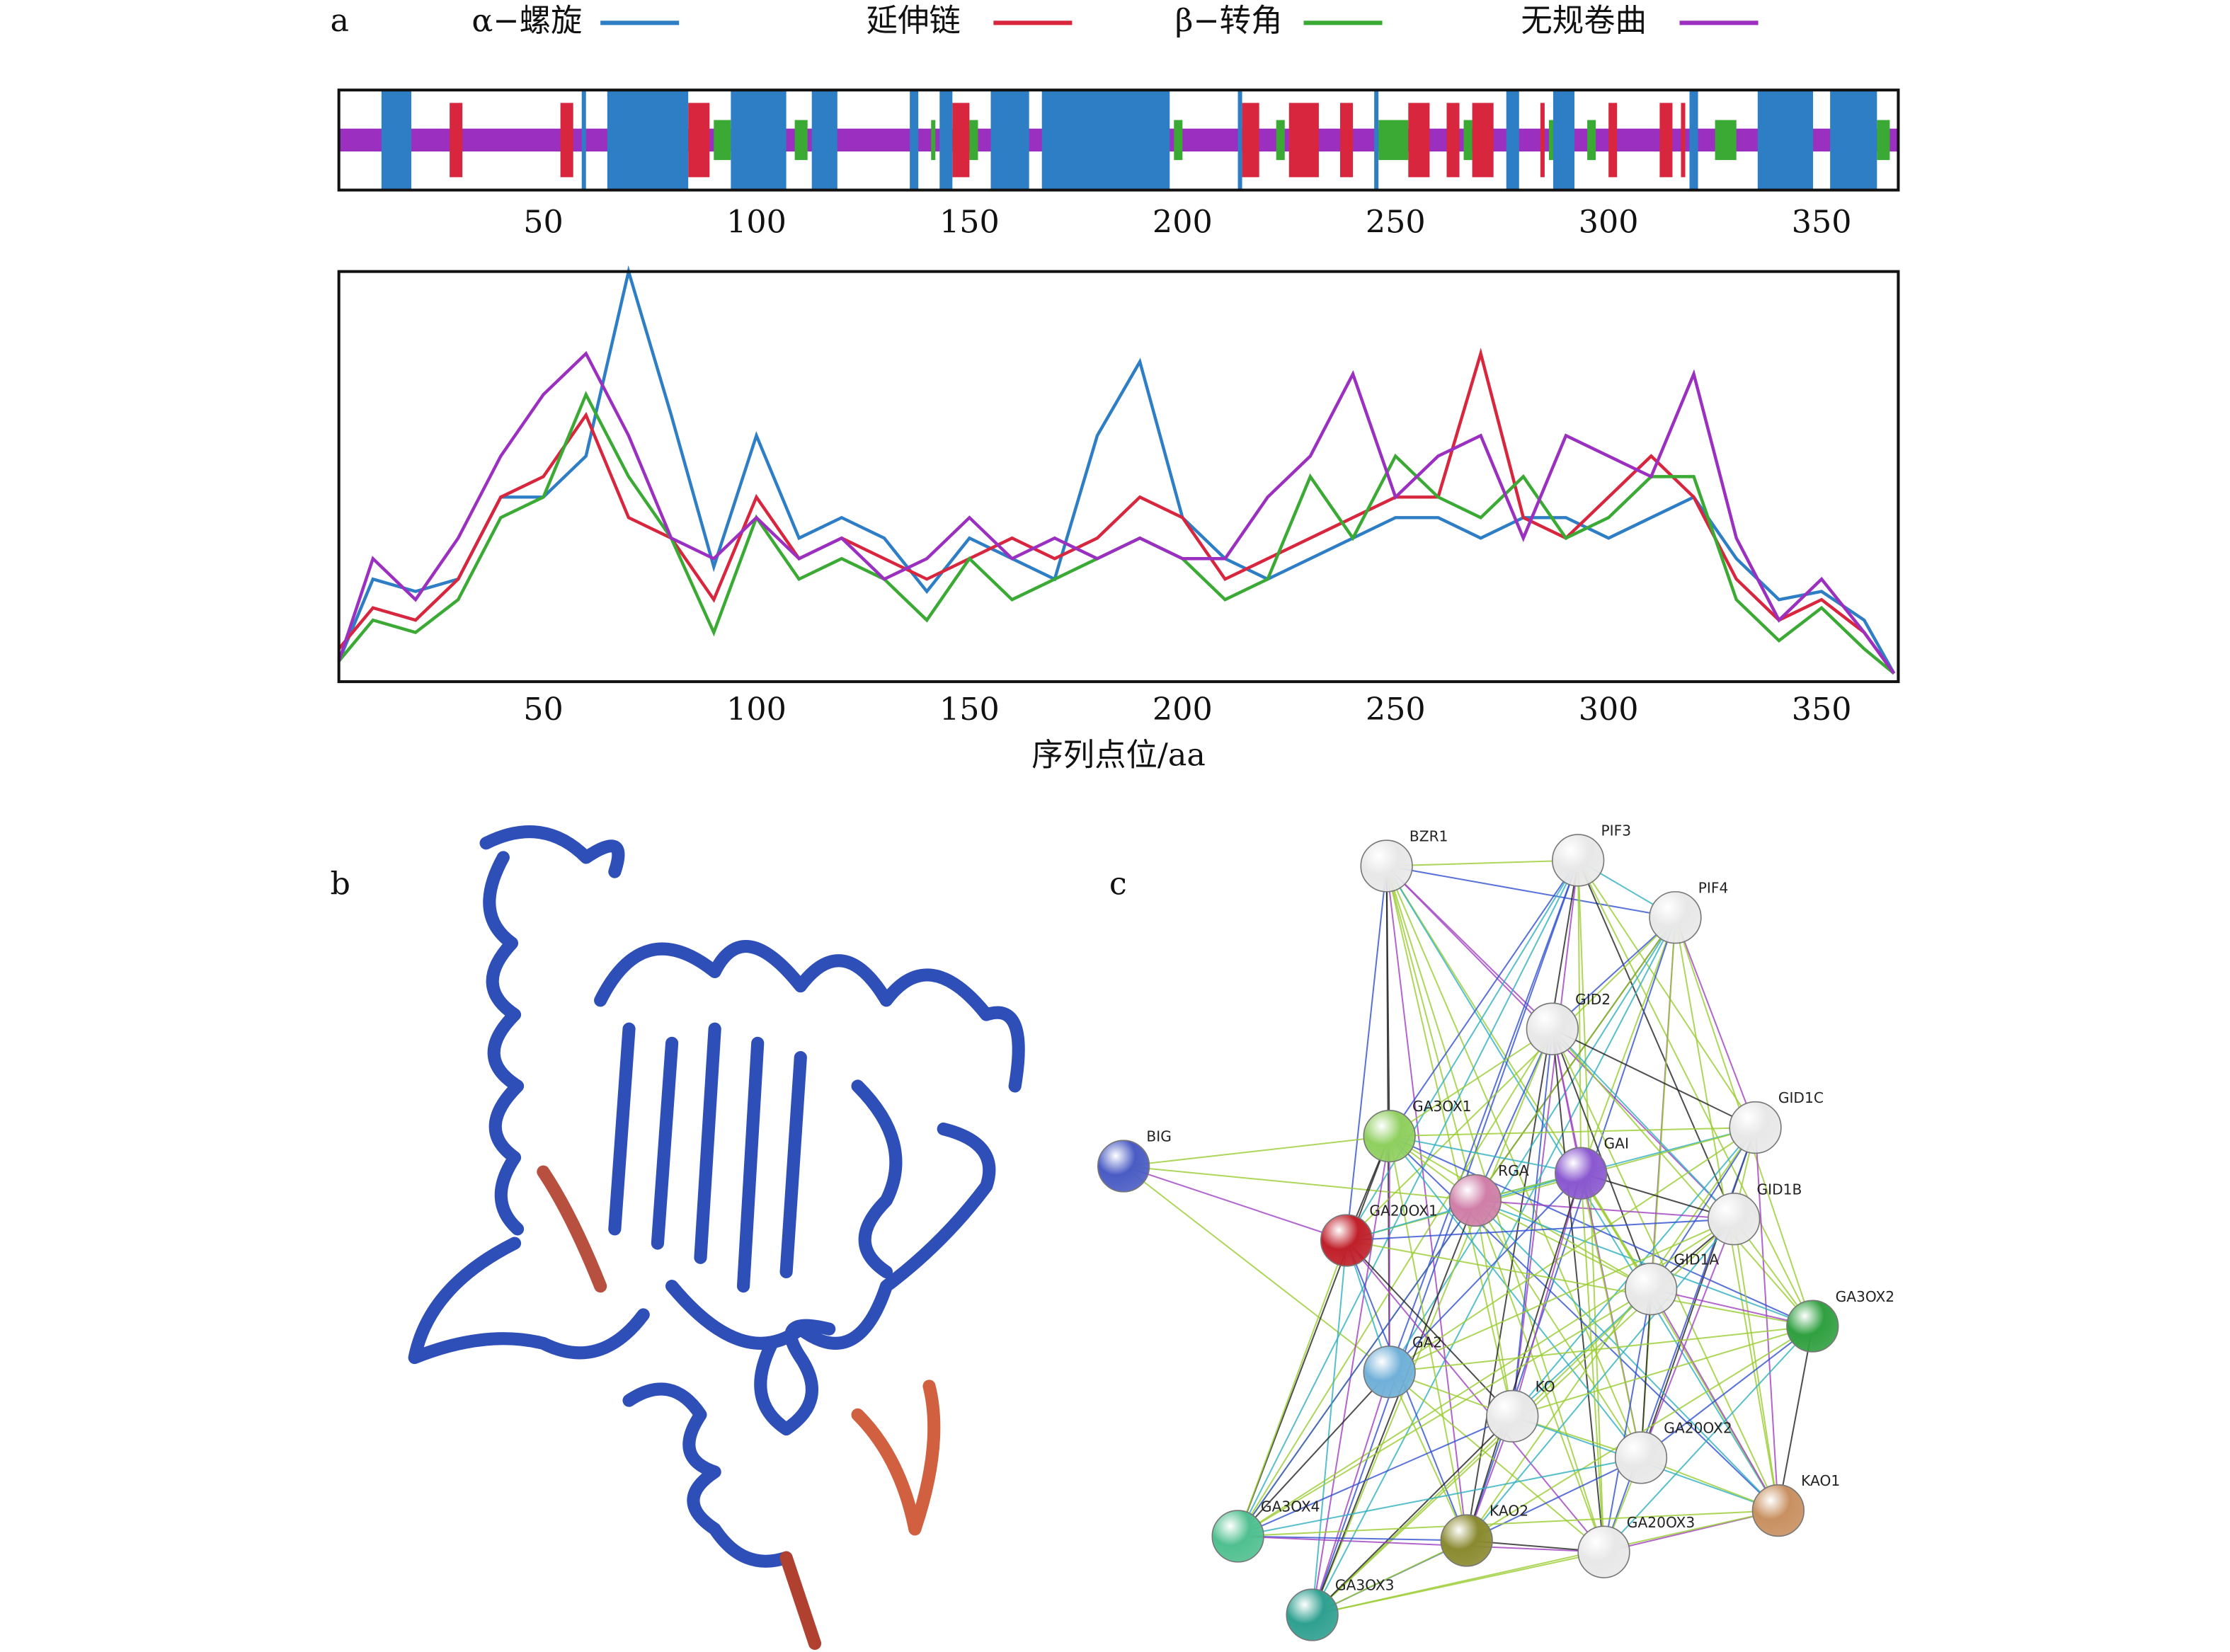 The width and height of the screenshot is (2230, 1652). I want to click on panel-label: b, so click(340, 884).